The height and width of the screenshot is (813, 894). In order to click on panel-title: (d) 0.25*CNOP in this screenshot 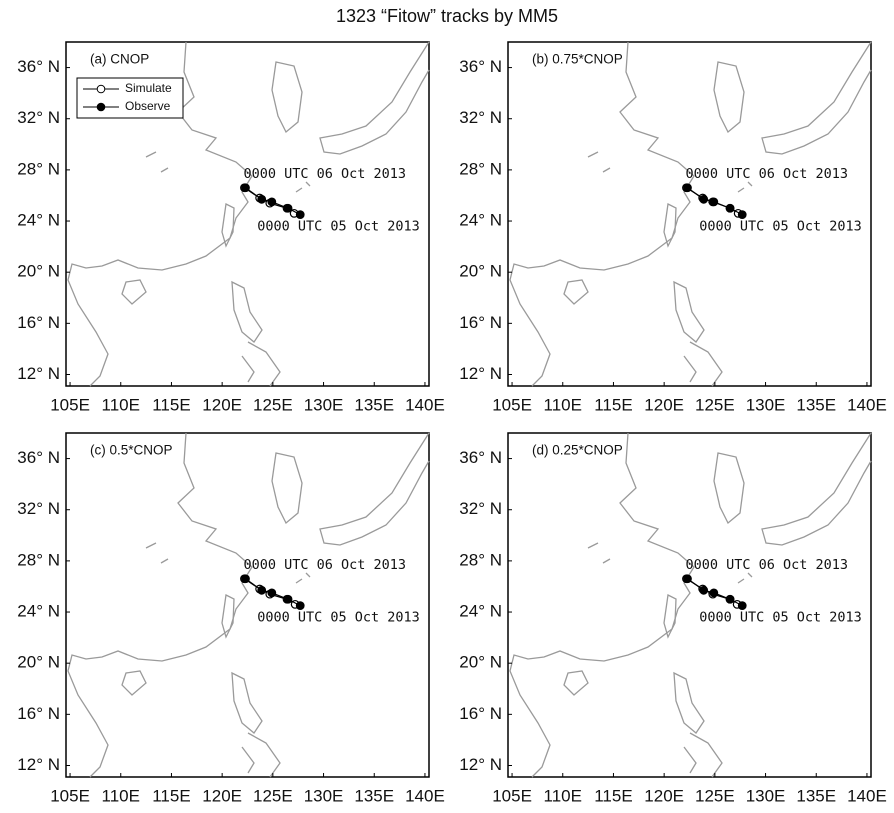, I will do `click(577, 450)`.